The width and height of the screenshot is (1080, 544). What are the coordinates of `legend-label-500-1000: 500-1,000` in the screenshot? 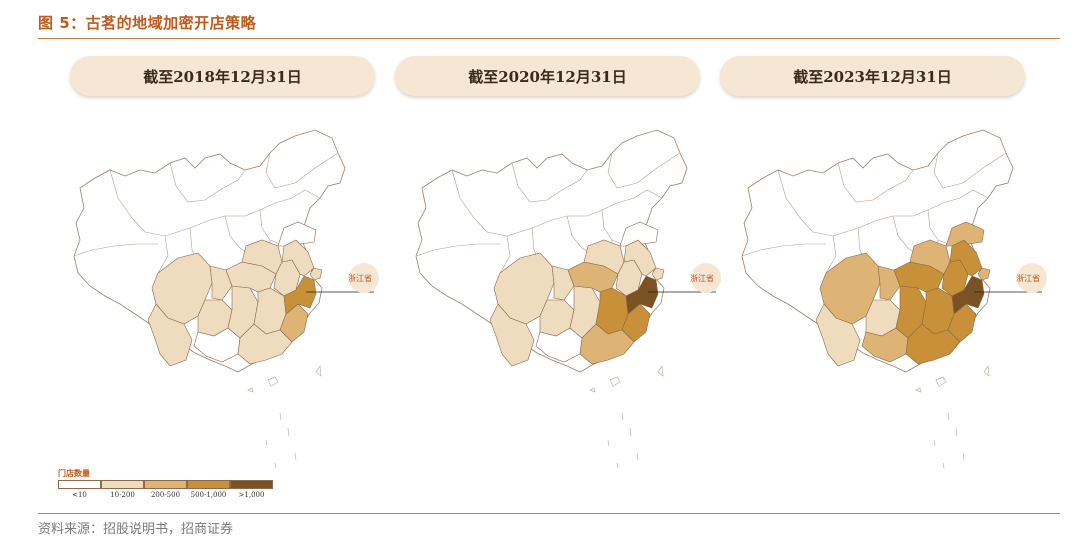 It's located at (208, 495).